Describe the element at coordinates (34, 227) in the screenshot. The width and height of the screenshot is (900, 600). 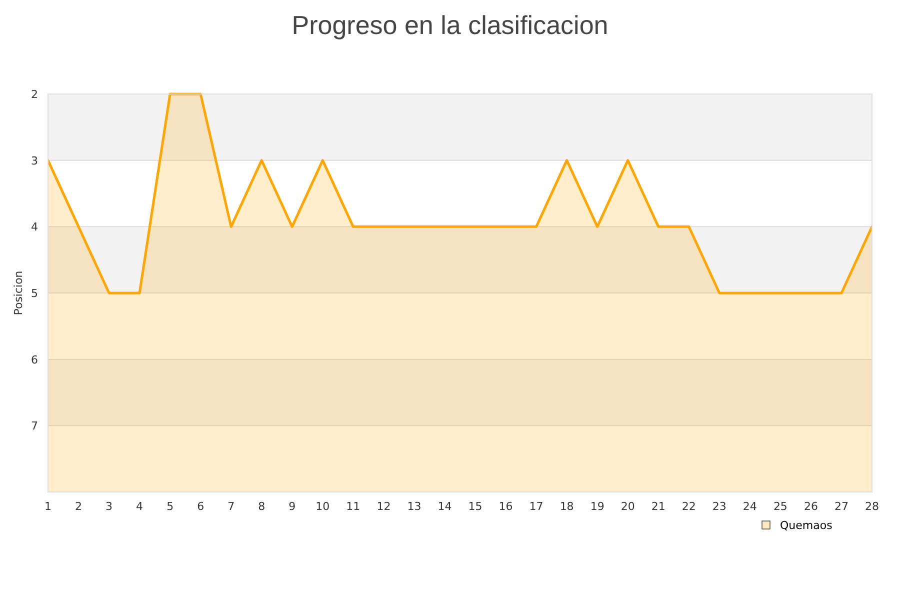
I see `y-tick-label: 4` at that location.